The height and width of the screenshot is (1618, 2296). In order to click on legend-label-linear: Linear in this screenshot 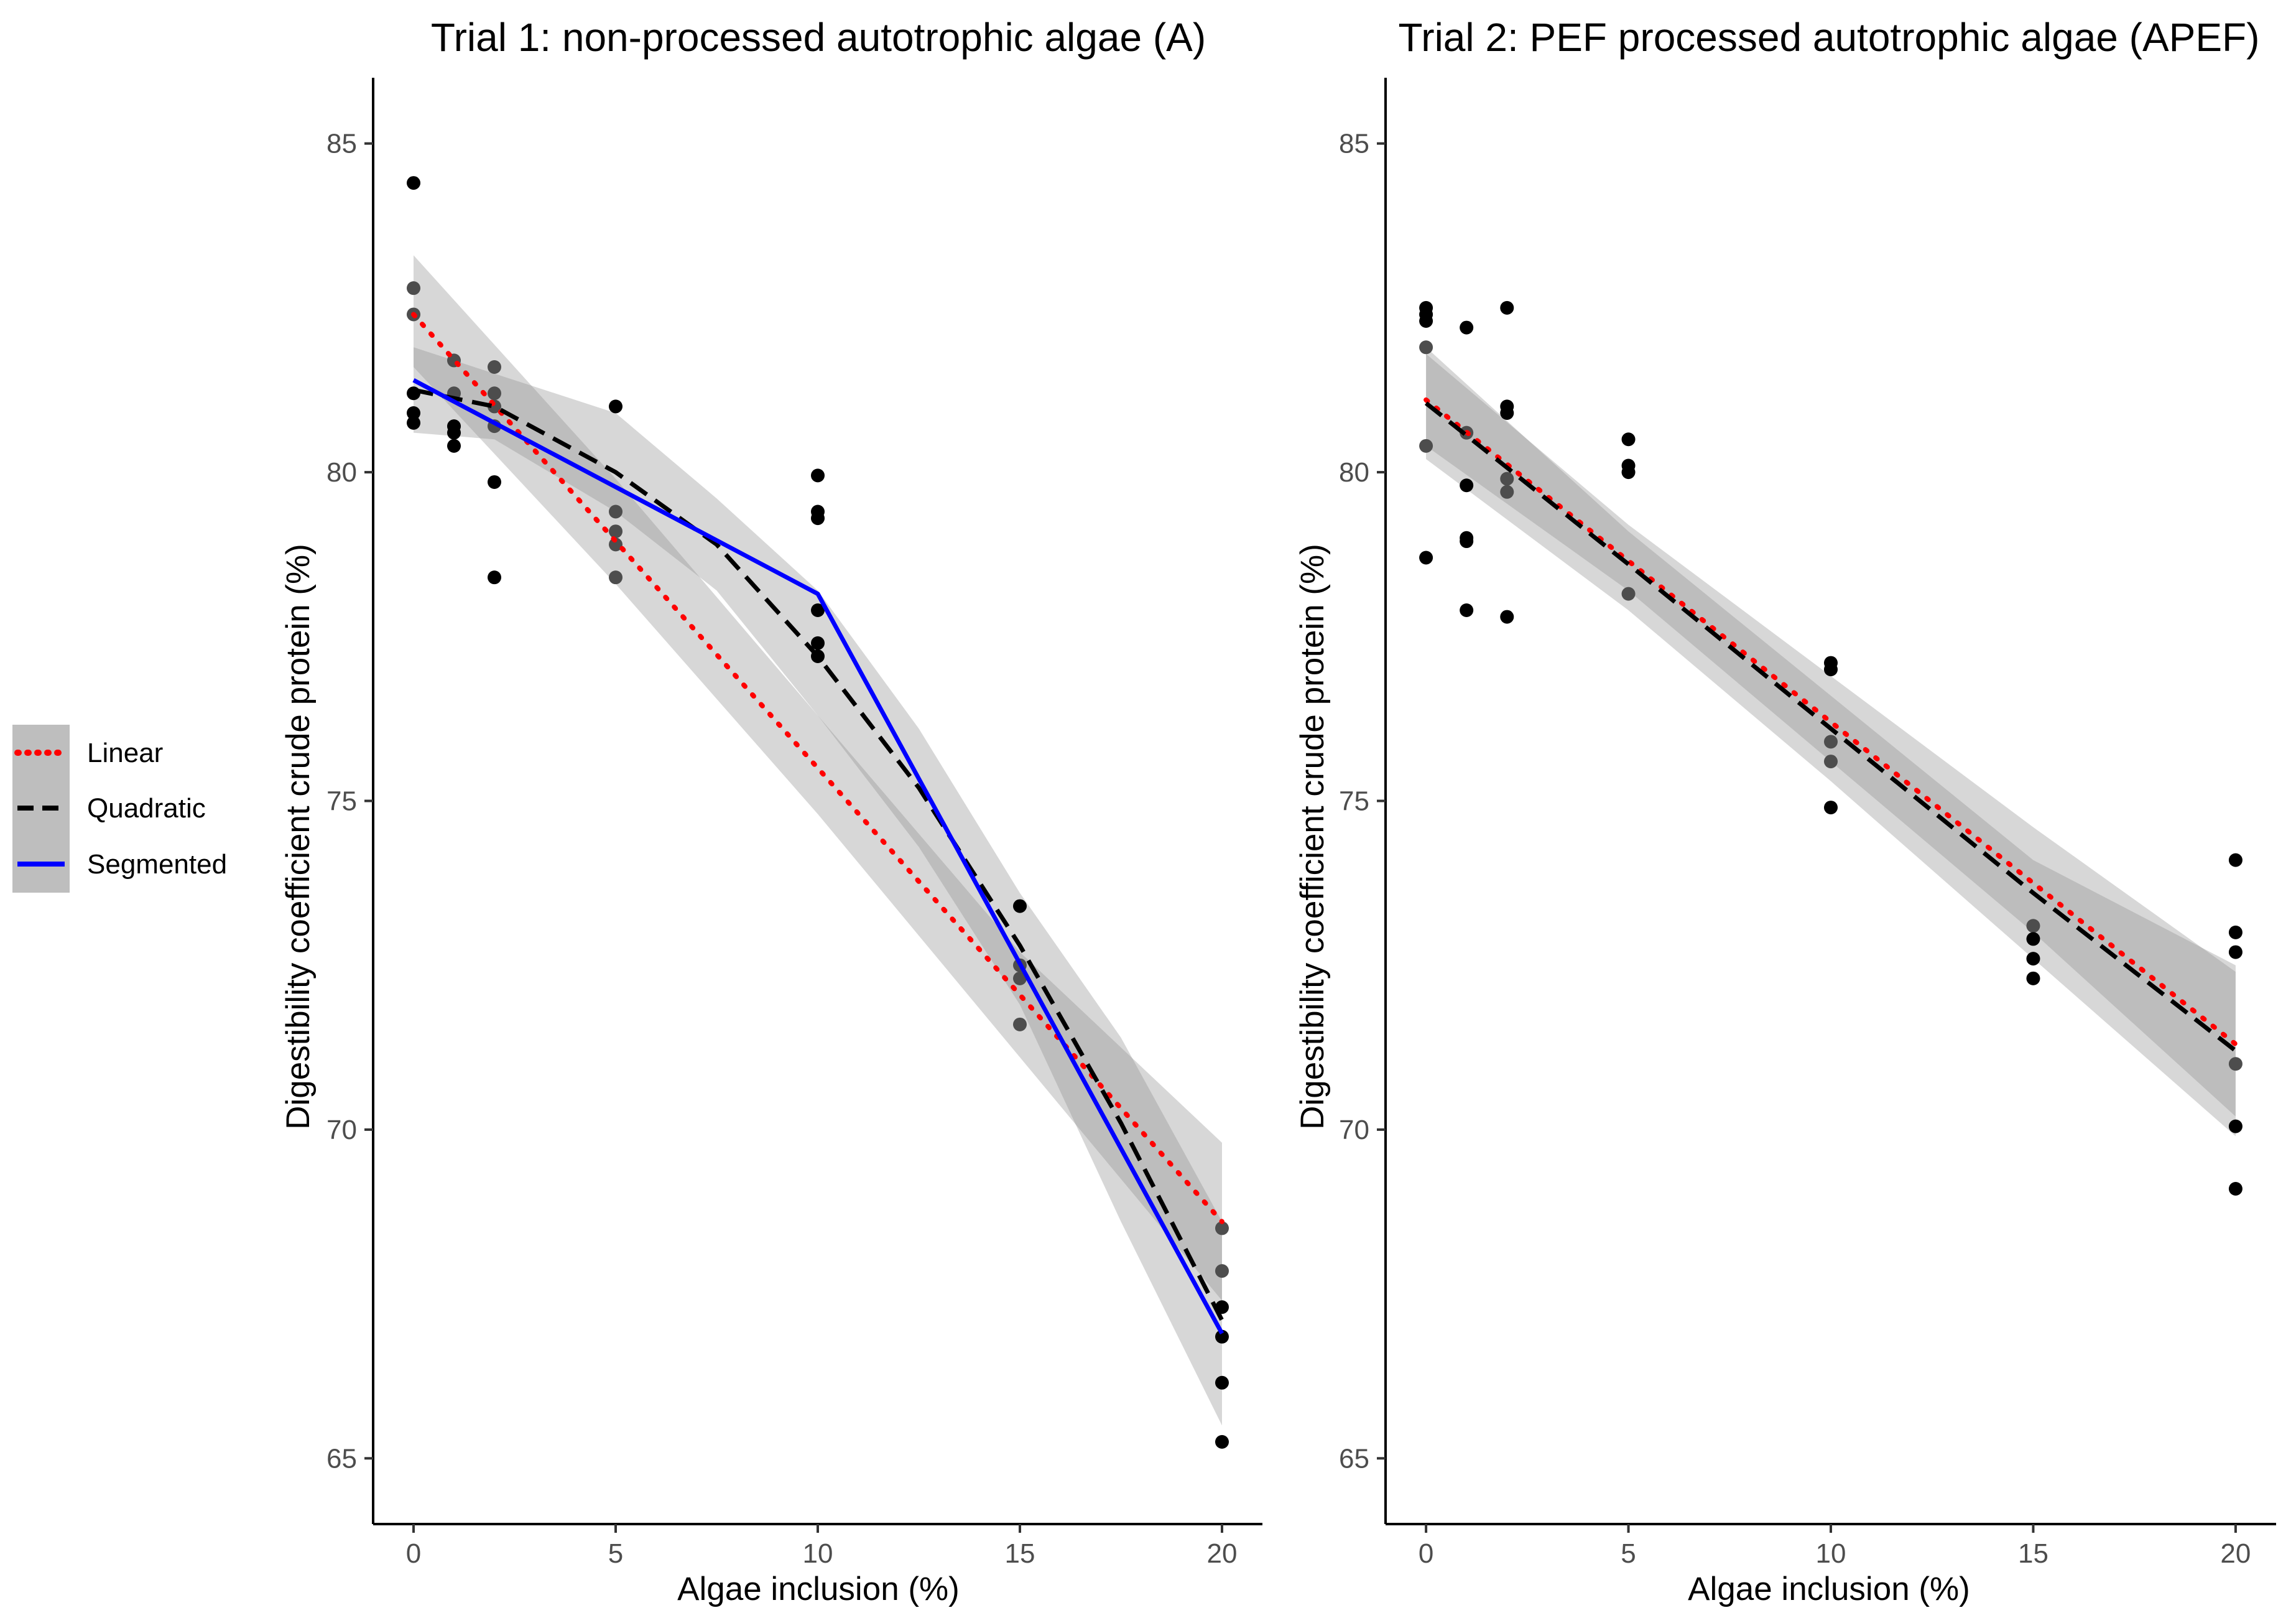, I will do `click(125, 753)`.